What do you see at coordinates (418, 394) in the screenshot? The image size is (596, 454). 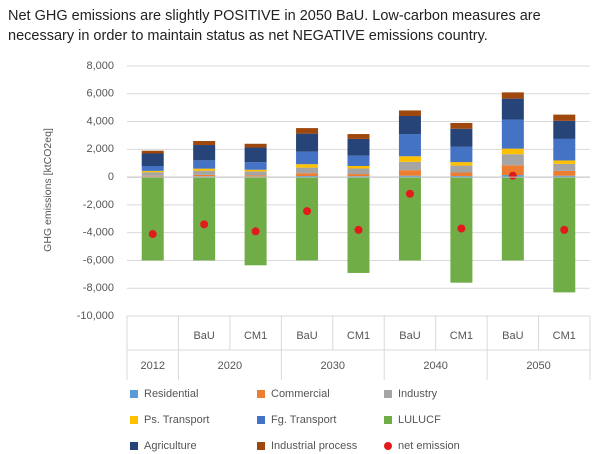 I see `legend-label: Industry` at bounding box center [418, 394].